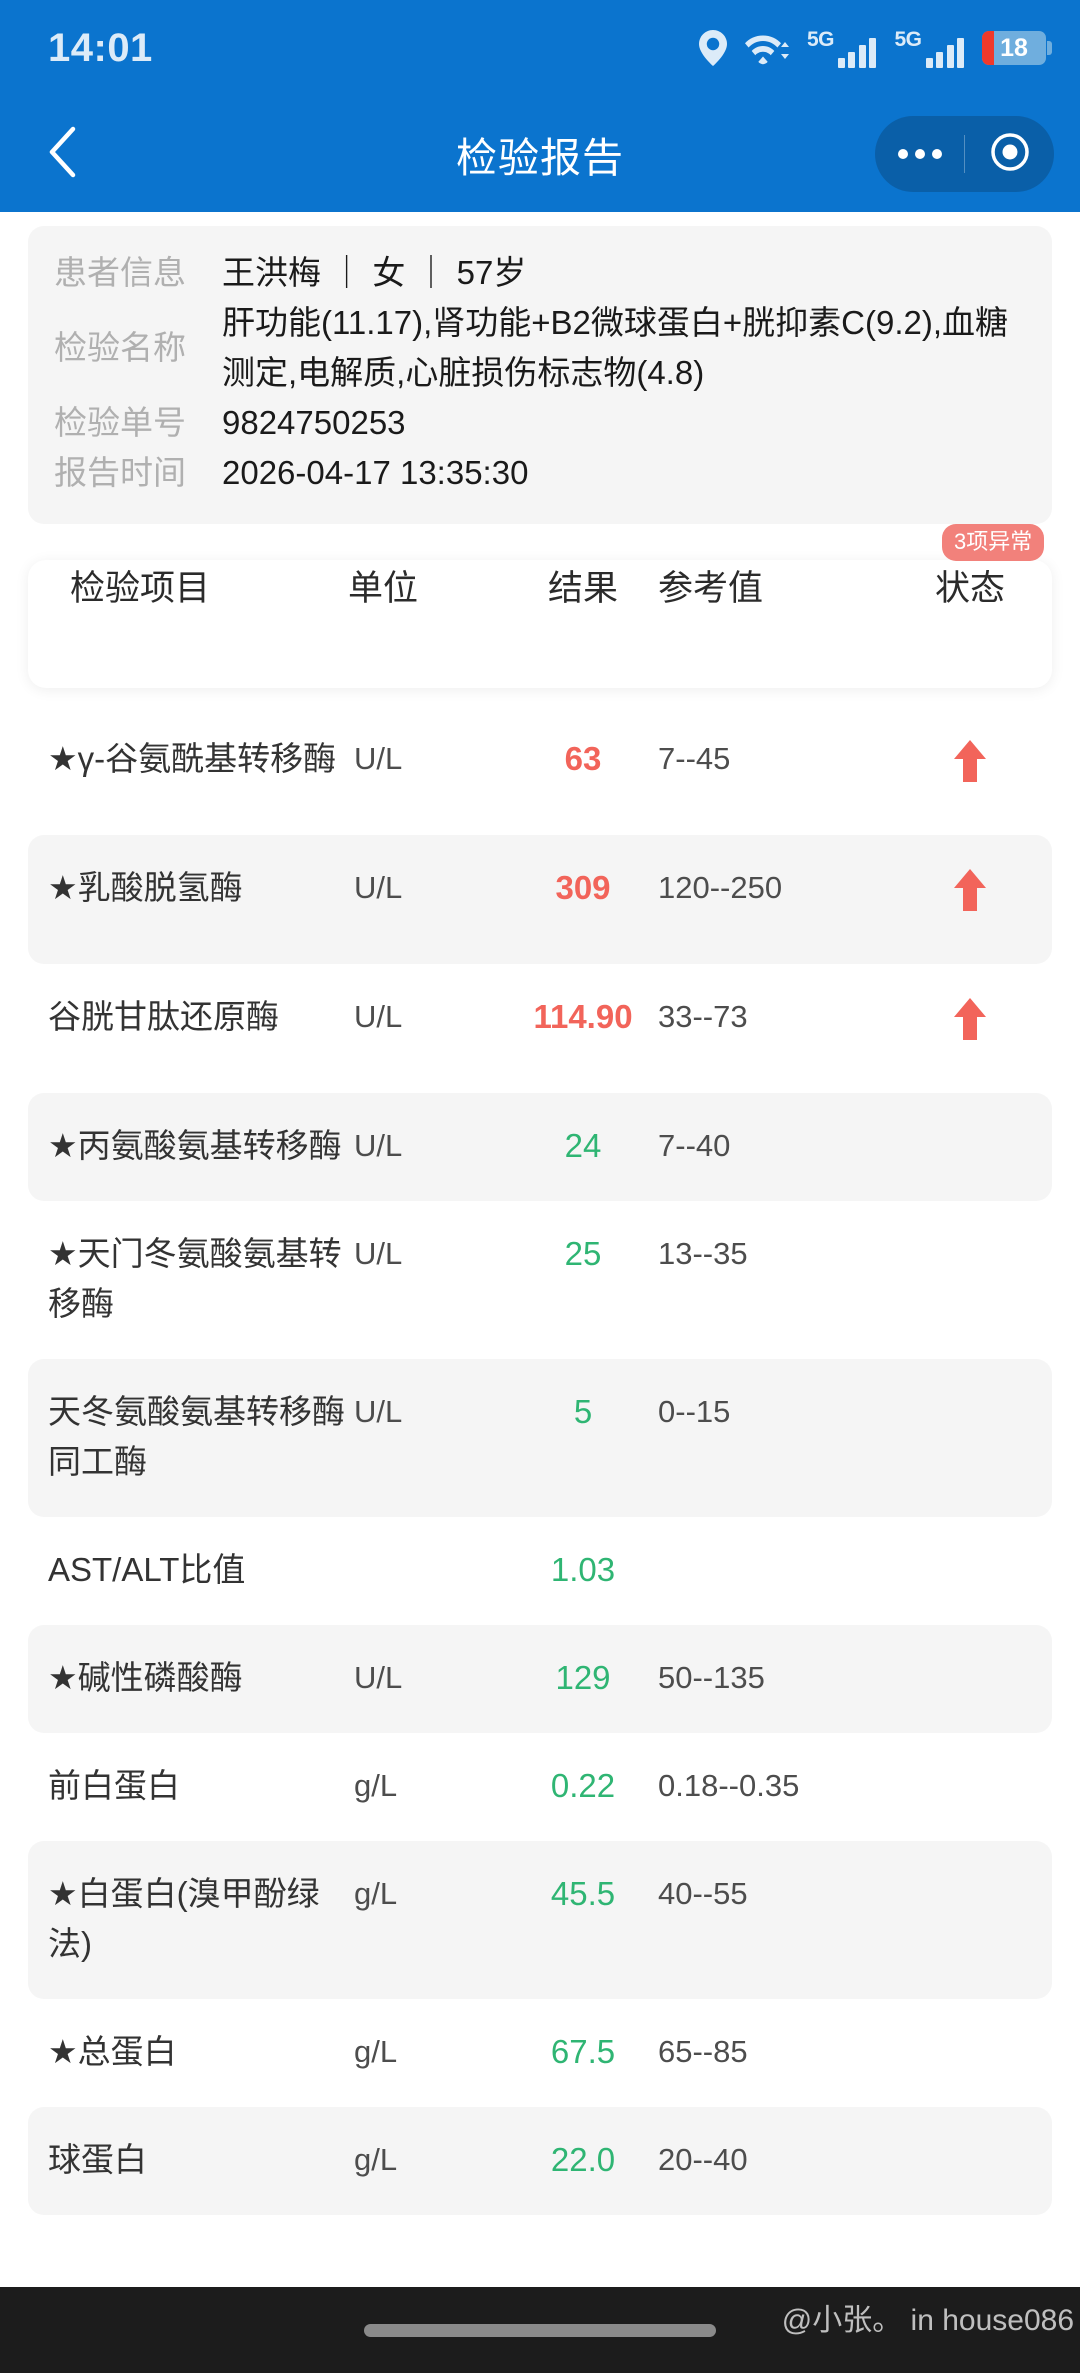  Describe the element at coordinates (540, 423) in the screenshot. I see `info-row-order-number: 检验单号 9824750253` at that location.